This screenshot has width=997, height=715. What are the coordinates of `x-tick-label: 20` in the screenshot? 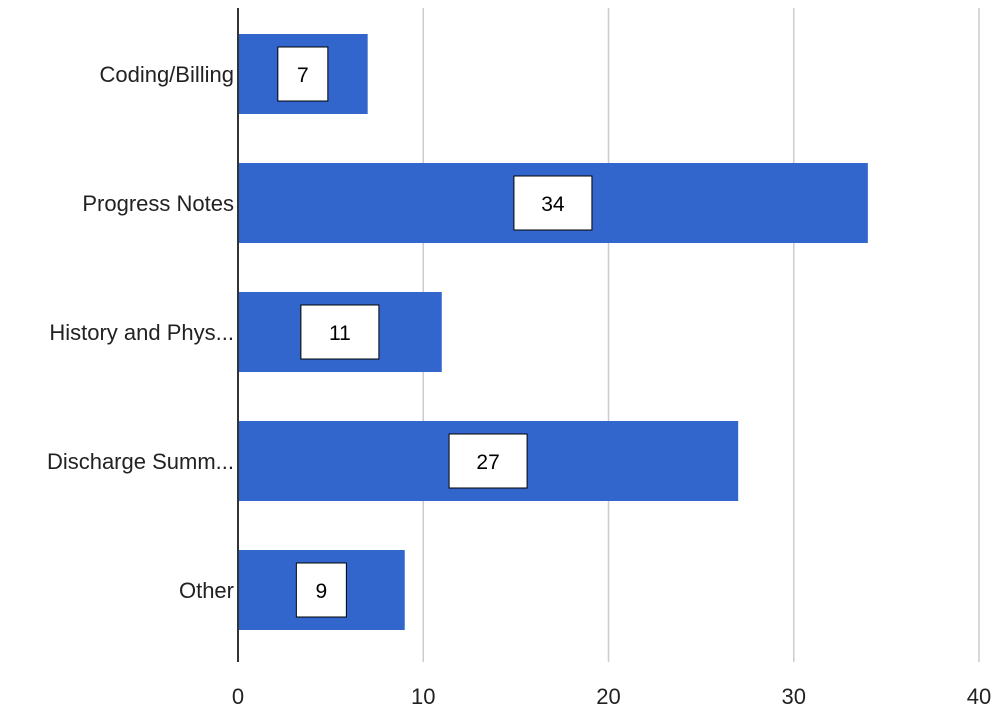 It's located at (608, 696).